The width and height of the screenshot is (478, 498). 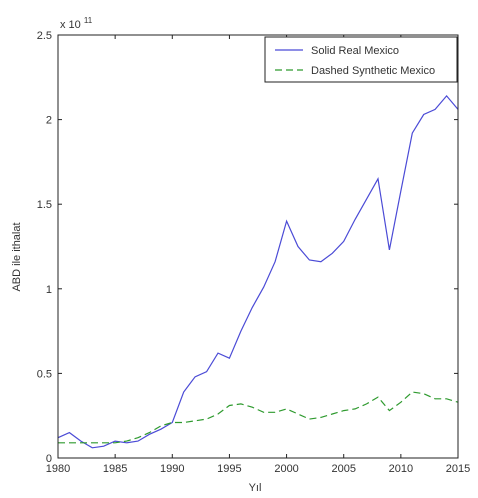 I want to click on x-tick-label: 1985, so click(x=115, y=469).